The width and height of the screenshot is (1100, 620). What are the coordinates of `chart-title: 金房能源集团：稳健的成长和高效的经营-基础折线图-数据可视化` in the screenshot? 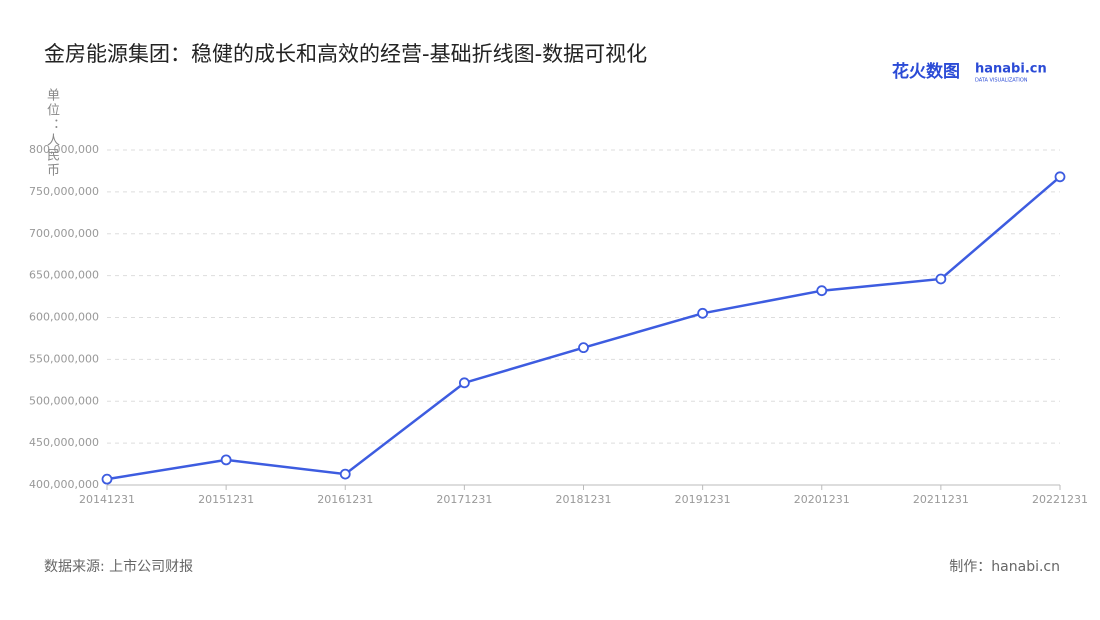 It's located at (345, 54).